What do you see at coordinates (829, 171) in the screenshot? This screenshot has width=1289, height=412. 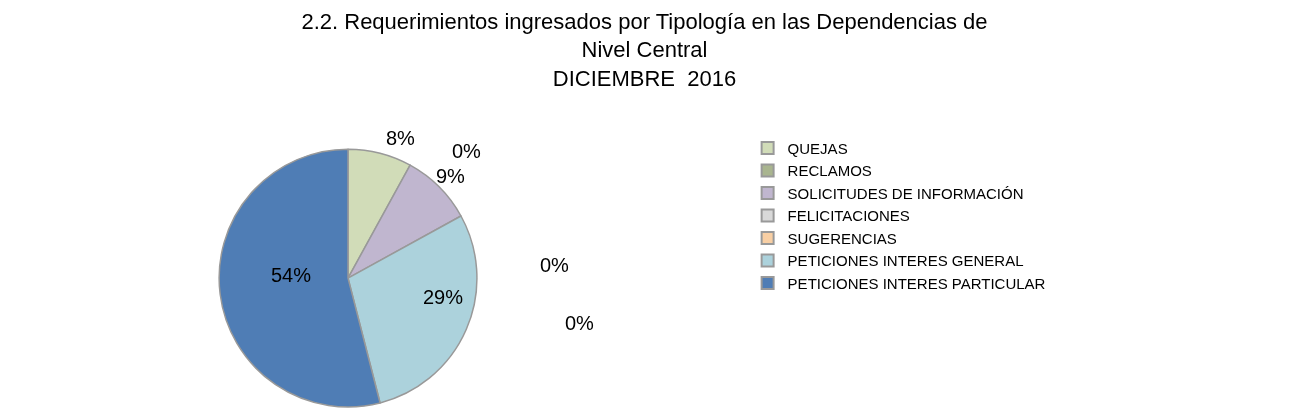 I see `legend-label: RECLAMOS` at bounding box center [829, 171].